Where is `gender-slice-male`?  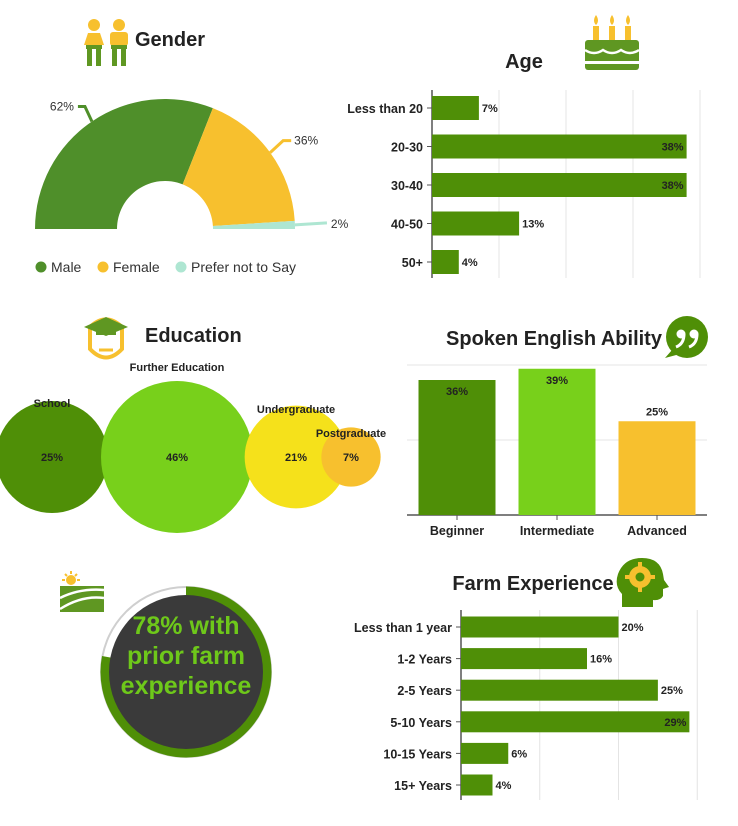
gender-slice-male is located at coordinates (124, 164).